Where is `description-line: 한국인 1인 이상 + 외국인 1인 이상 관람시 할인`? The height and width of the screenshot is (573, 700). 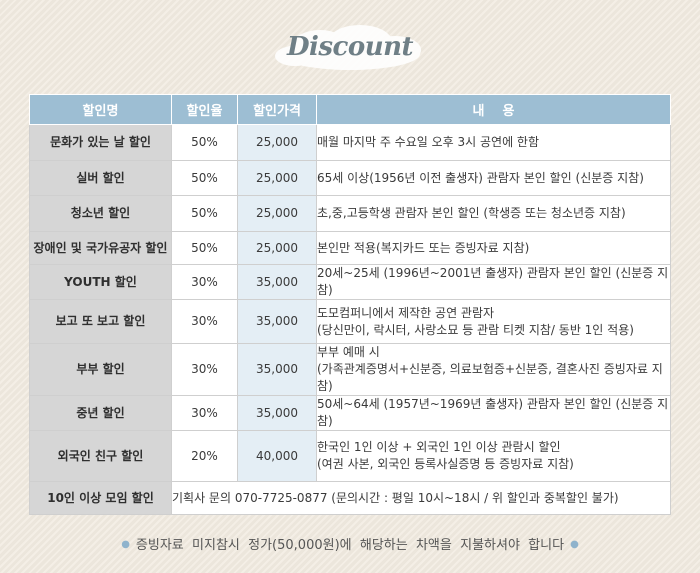 description-line: 한국인 1인 이상 + 외국인 1인 이상 관람시 할인 is located at coordinates (439, 447).